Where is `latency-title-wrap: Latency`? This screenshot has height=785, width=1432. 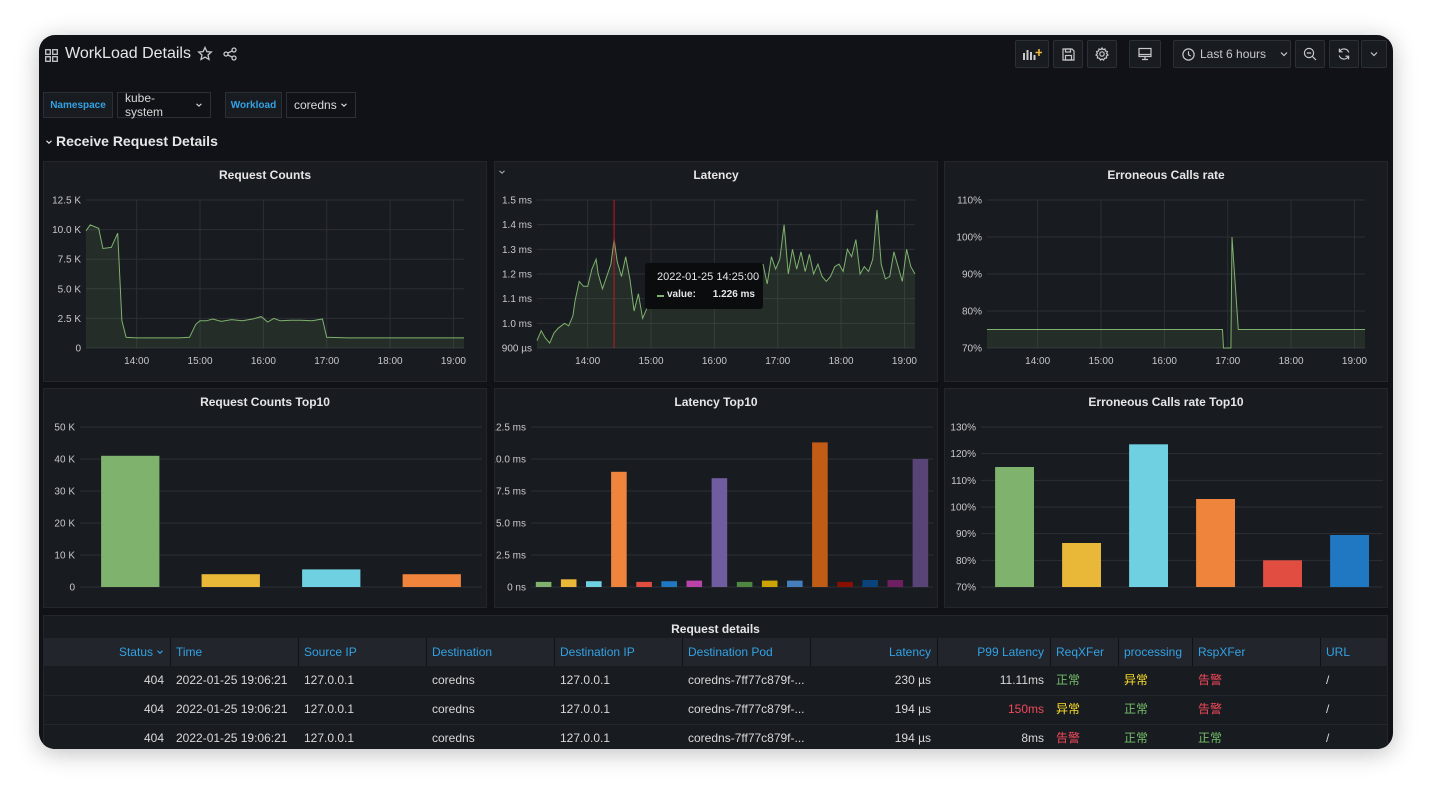 latency-title-wrap: Latency is located at coordinates (716, 175).